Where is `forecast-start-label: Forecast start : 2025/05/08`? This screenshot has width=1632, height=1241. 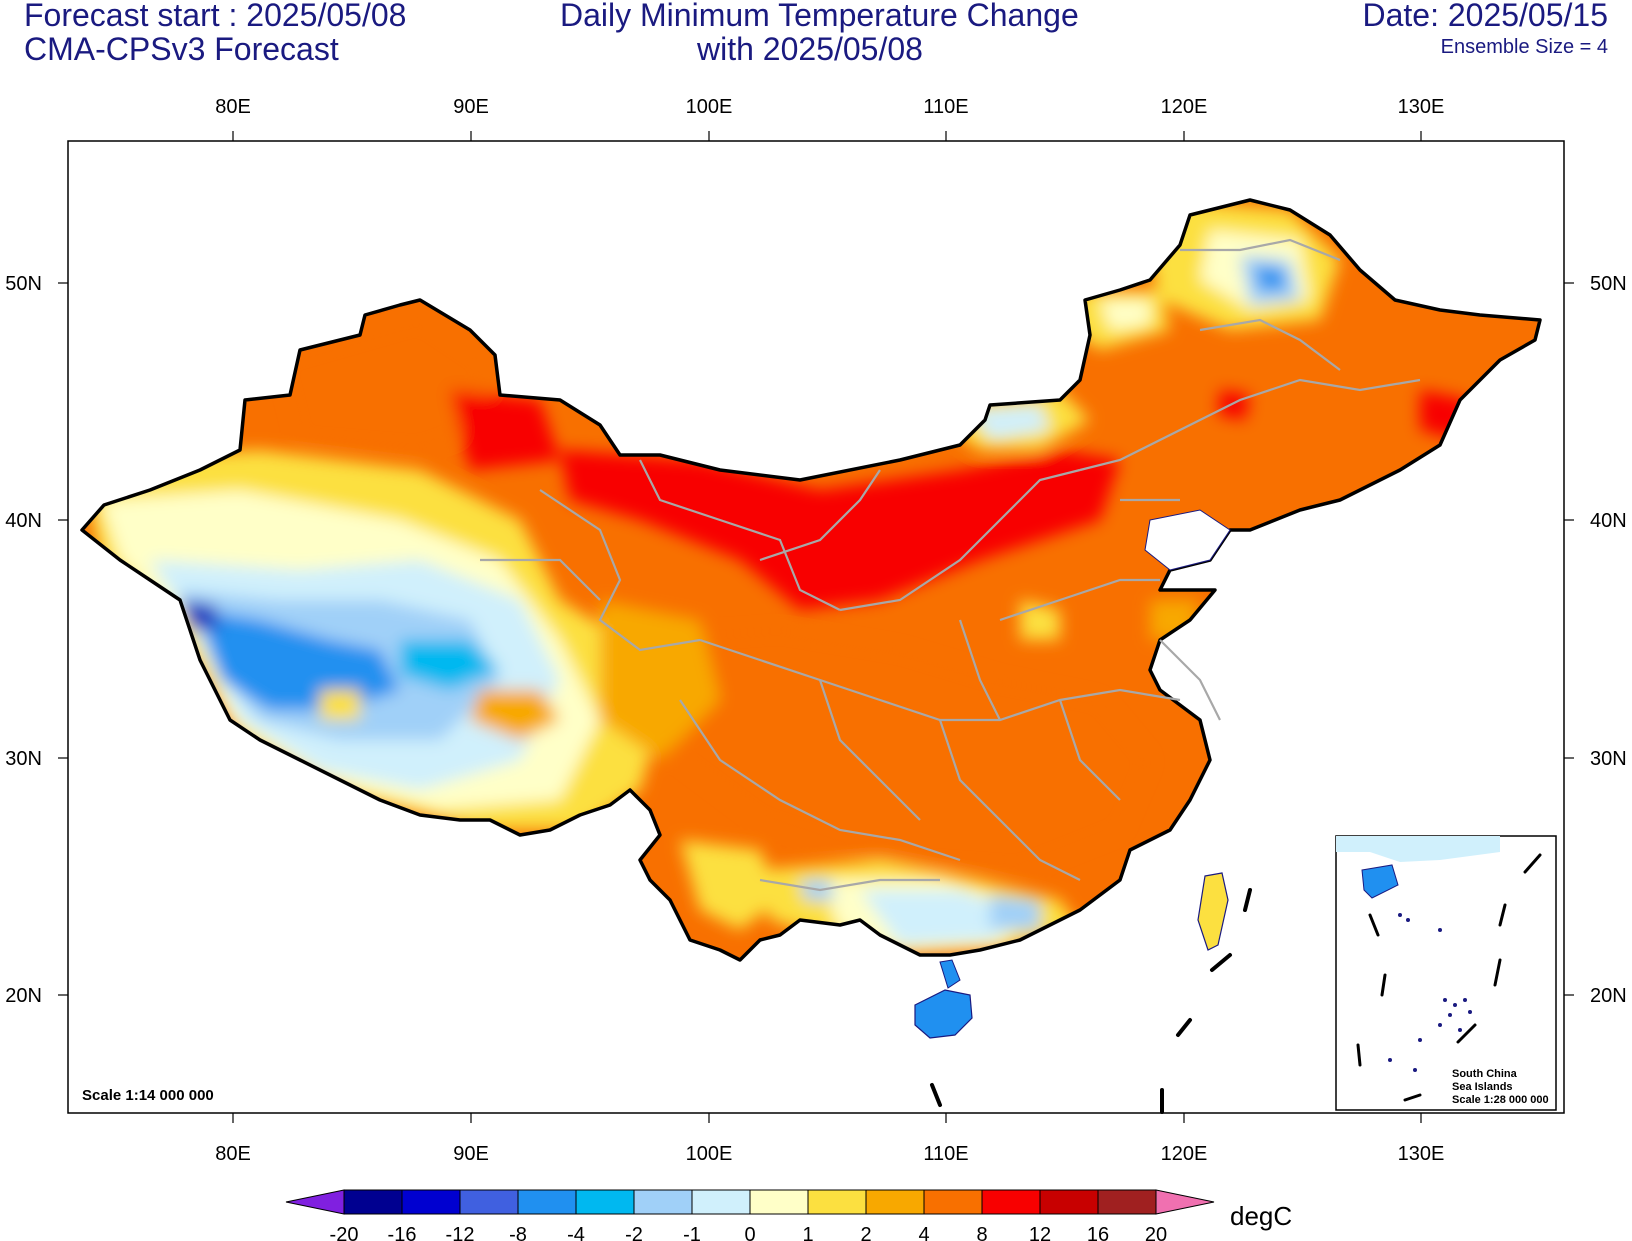
forecast-start-label: Forecast start : 2025/05/08 is located at coordinates (215, 16).